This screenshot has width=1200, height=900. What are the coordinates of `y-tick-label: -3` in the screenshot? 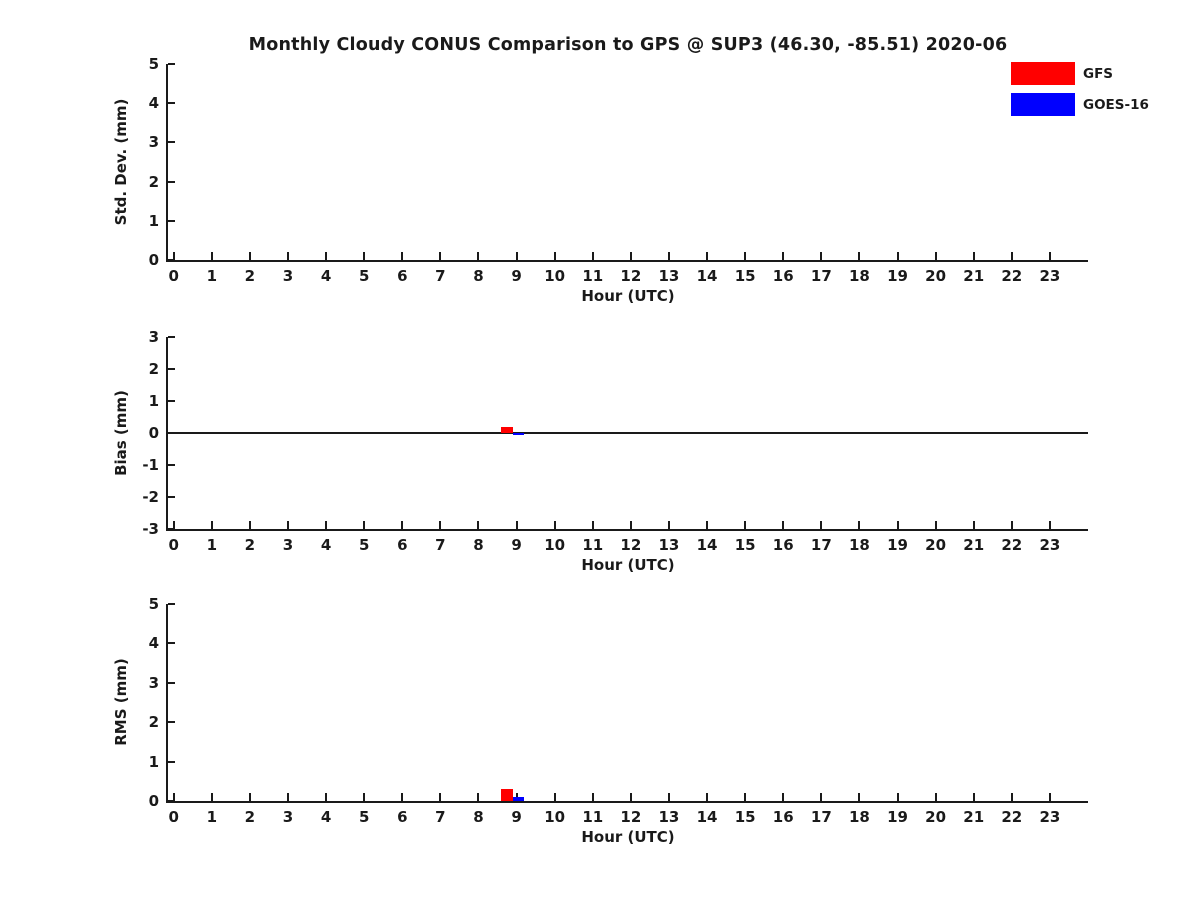 It's located at (150, 529).